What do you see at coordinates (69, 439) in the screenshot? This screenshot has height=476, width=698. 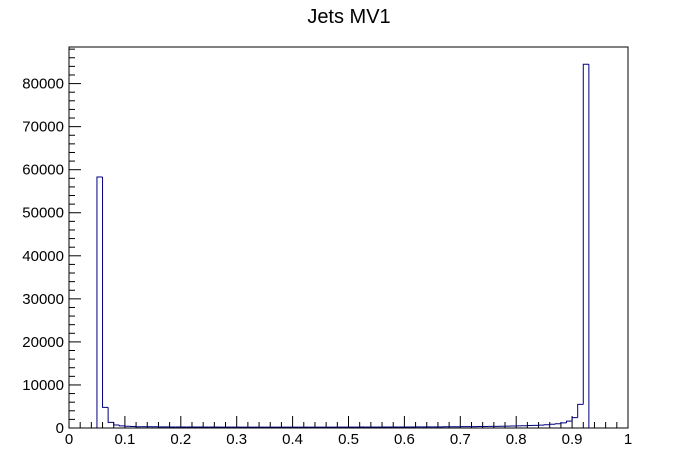 I see `x-tick-label: 0` at bounding box center [69, 439].